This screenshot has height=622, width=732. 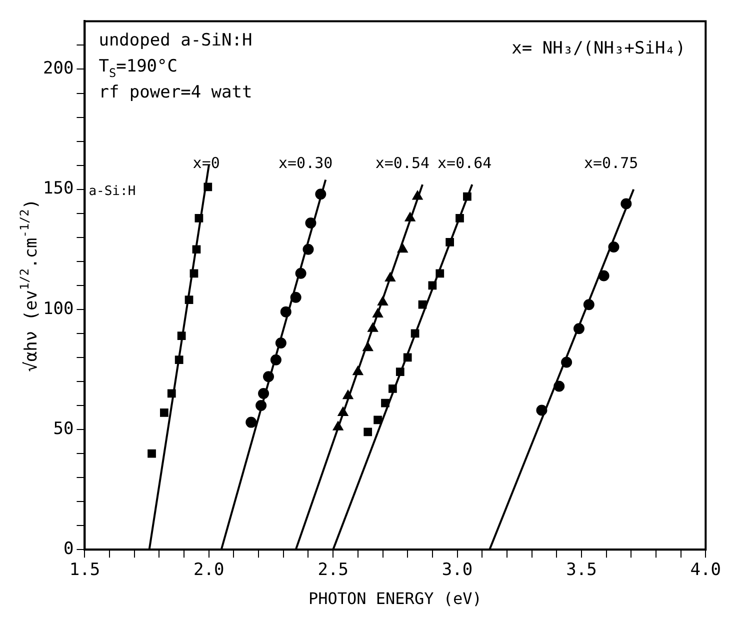 I want to click on y-tick-label: 100, so click(x=58, y=308).